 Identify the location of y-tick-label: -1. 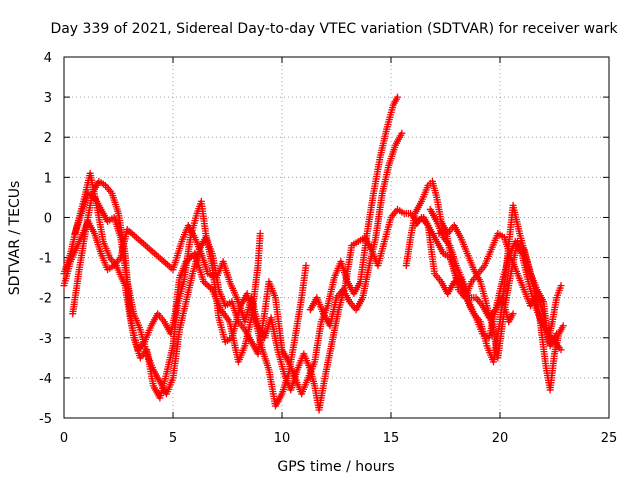
(45, 259).